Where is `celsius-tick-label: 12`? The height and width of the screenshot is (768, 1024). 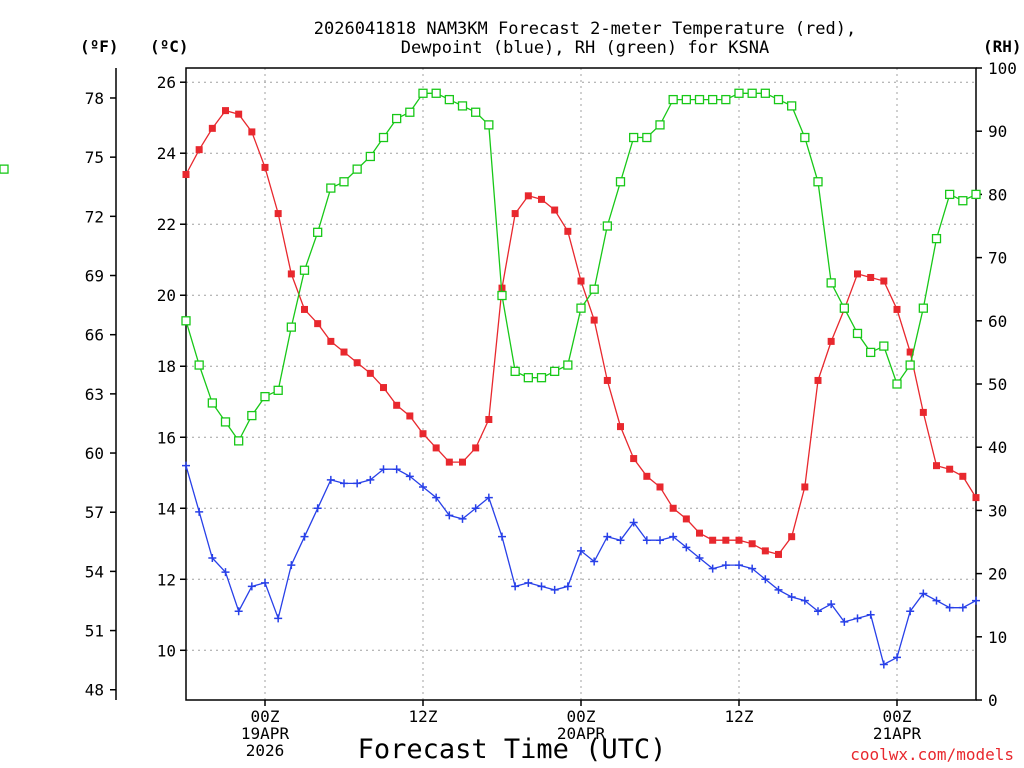 celsius-tick-label: 12 is located at coordinates (166, 579).